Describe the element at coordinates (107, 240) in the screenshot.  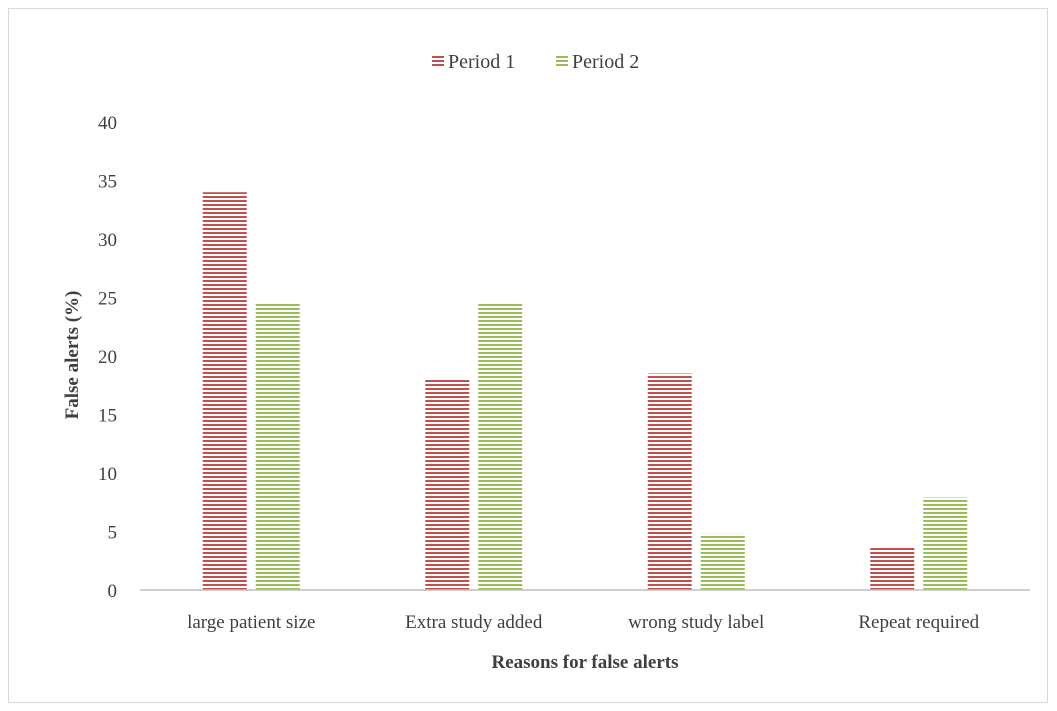
I see `y-tick-label: 30` at that location.